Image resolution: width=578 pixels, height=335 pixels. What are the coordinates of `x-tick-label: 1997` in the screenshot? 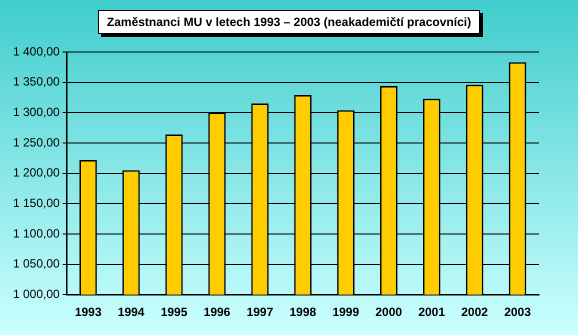 It's located at (260, 312).